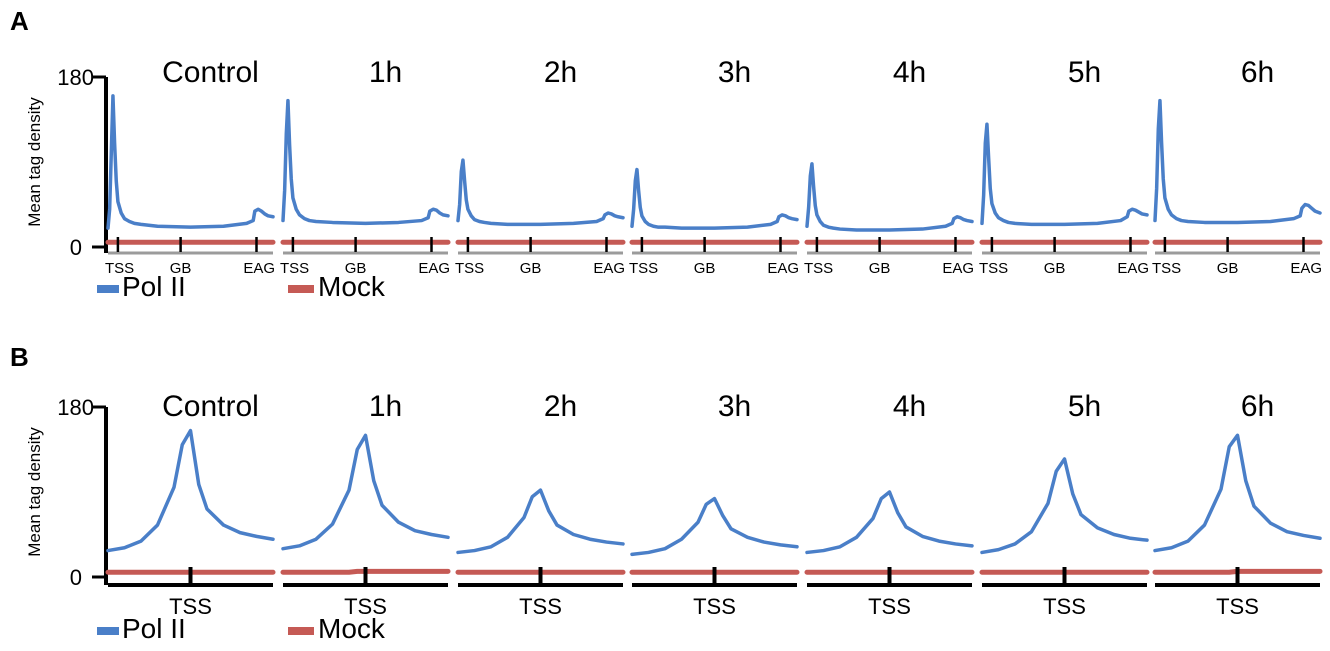 This screenshot has height=651, width=1330. What do you see at coordinates (19, 357) in the screenshot?
I see `panel-label-b: B` at bounding box center [19, 357].